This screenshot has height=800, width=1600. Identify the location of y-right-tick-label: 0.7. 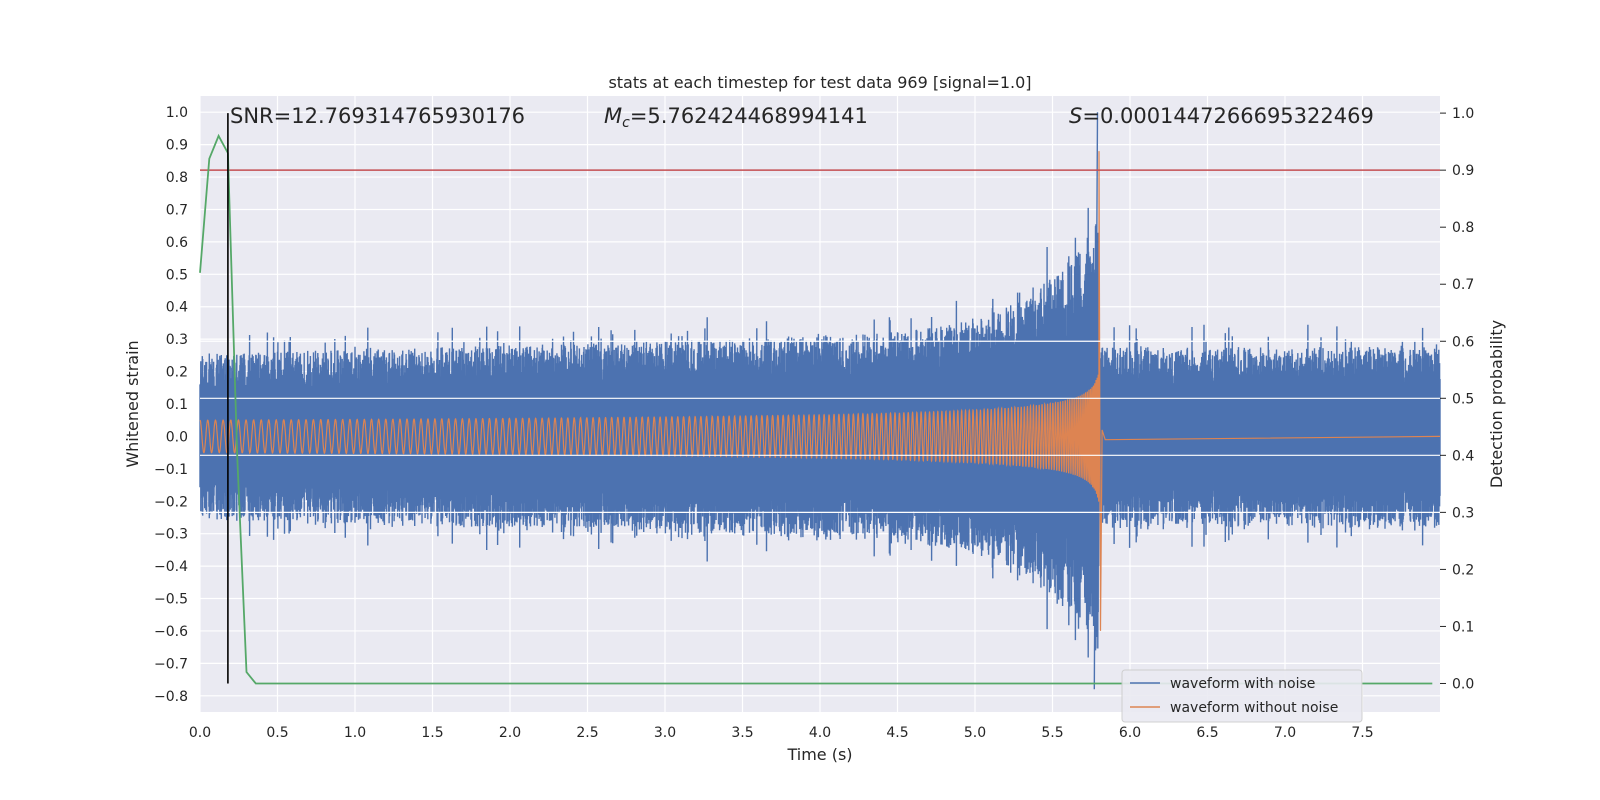
(1463, 285).